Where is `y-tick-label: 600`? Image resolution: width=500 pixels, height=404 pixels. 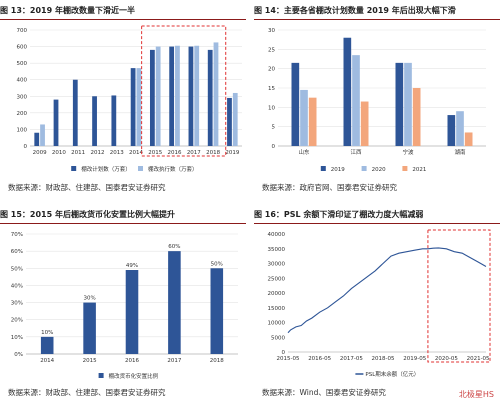
y-tick-label: 600 is located at coordinates (22, 48).